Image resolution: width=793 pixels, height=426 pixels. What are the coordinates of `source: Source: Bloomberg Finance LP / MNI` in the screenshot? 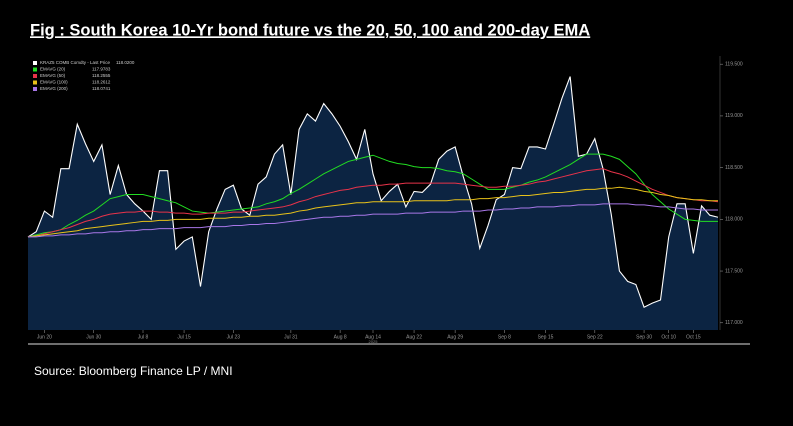 It's located at (133, 371).